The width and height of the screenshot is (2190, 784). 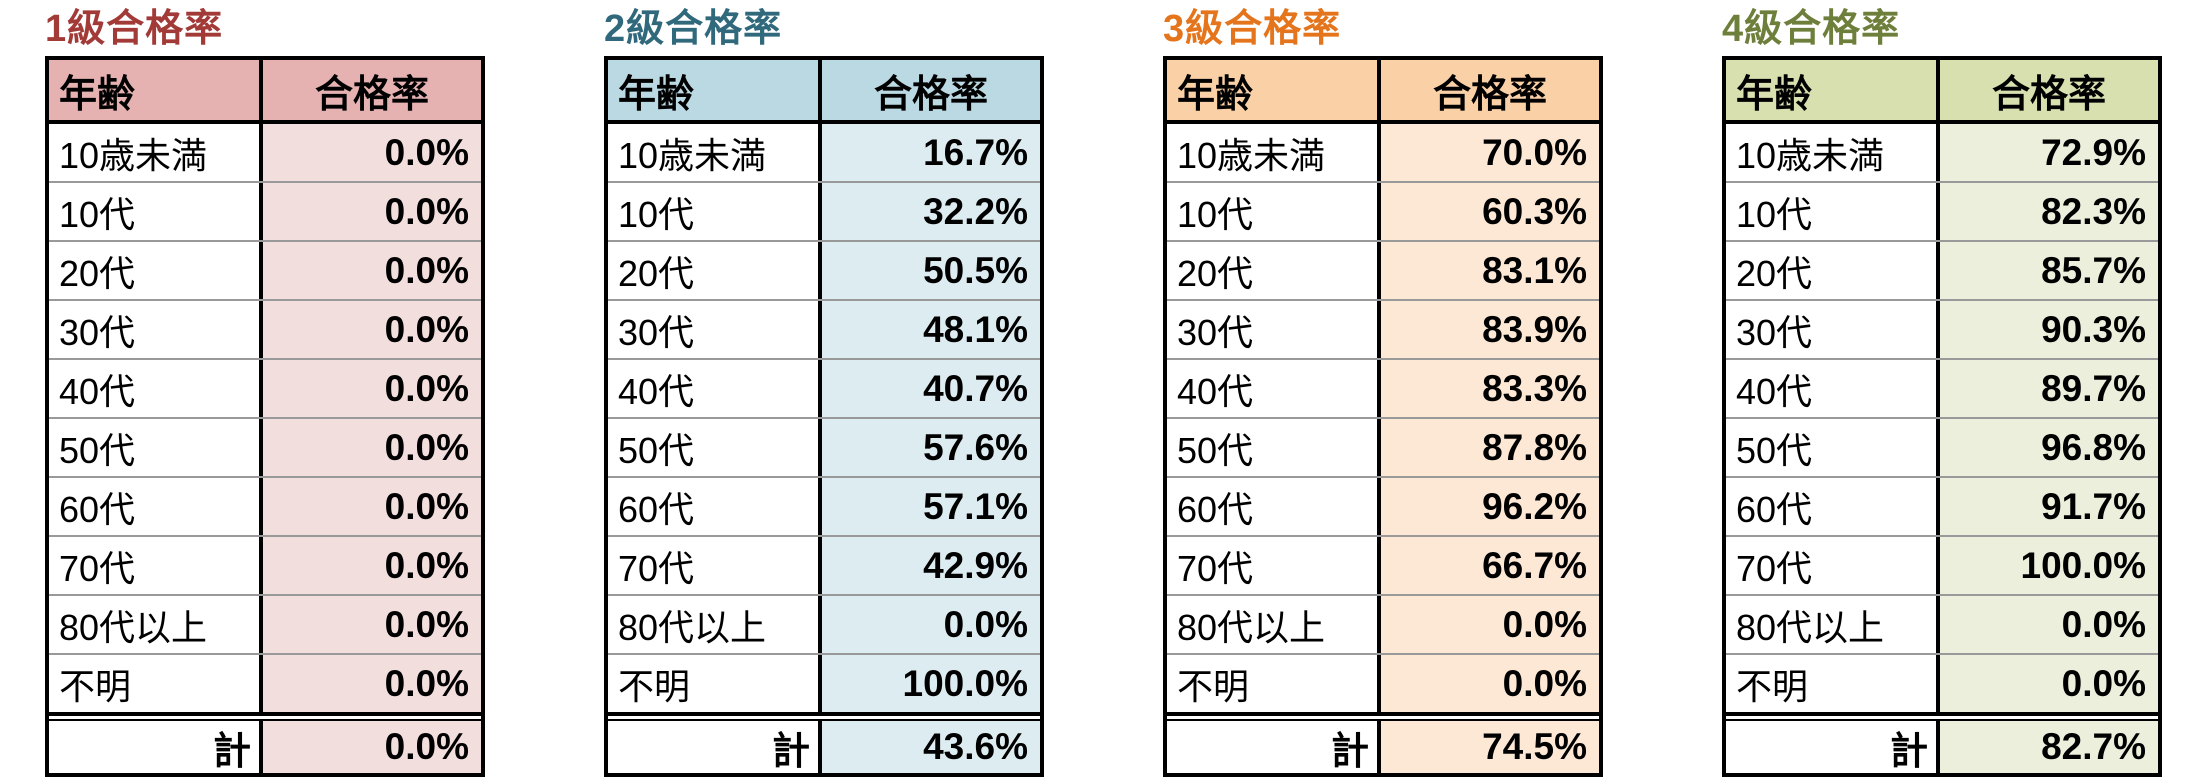 I want to click on age-cell: 70代, so click(x=1274, y=565).